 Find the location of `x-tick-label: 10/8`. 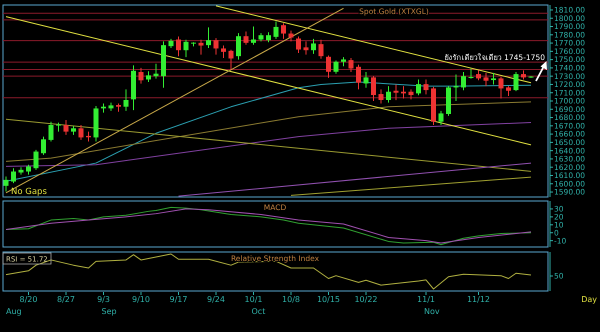

x-tick-label: 10/8 is located at coordinates (291, 299).